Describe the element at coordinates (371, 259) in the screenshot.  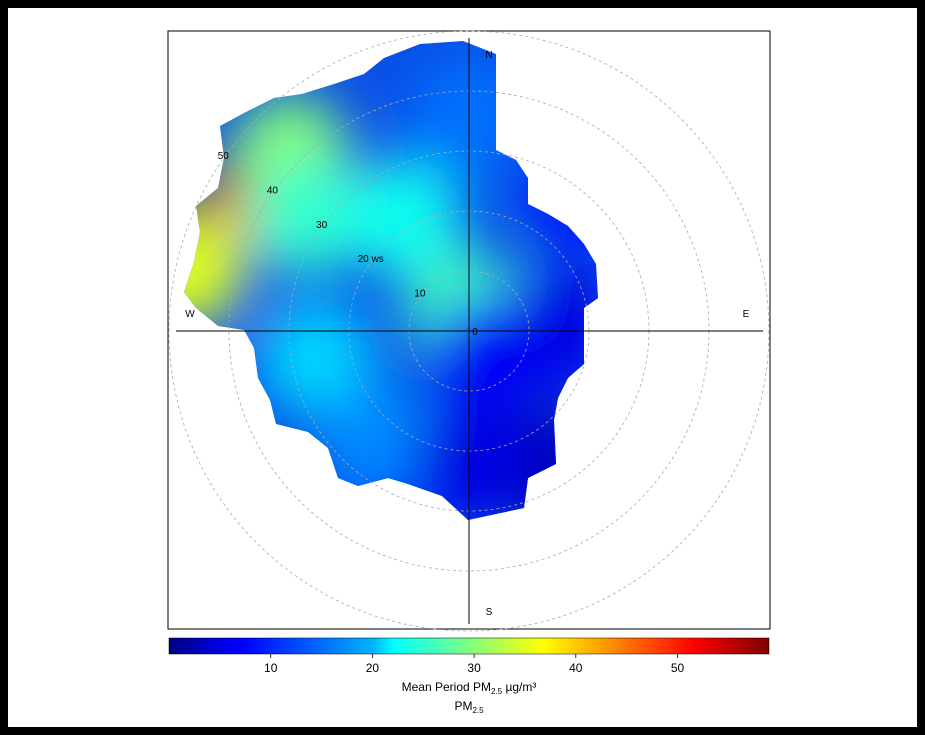
I see `ring-label-20: 20 ws` at that location.